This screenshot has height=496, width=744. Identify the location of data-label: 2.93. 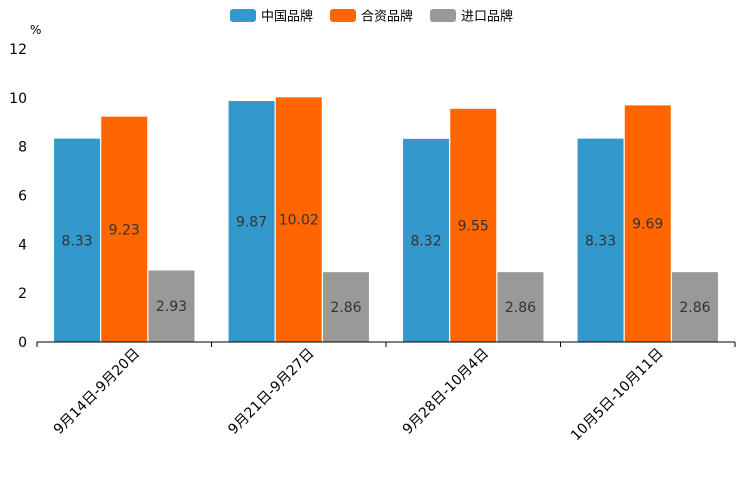
(171, 307).